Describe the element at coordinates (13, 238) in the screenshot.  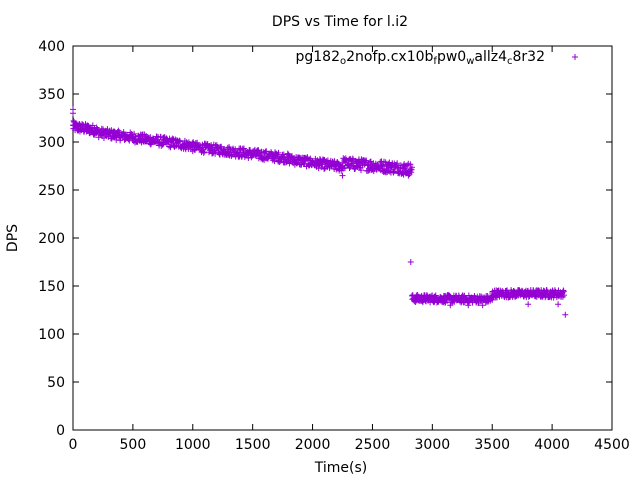
I see `y-axis-label: DPS` at that location.